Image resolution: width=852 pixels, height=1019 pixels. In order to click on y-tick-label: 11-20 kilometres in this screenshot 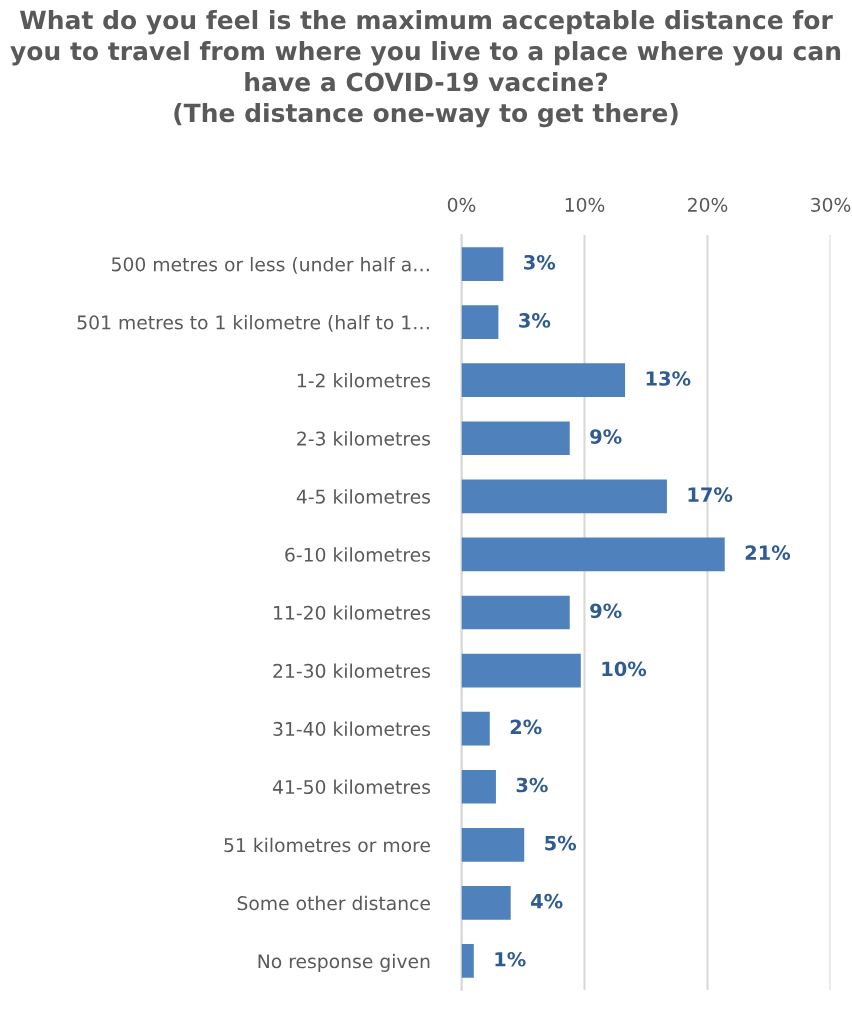, I will do `click(352, 612)`.